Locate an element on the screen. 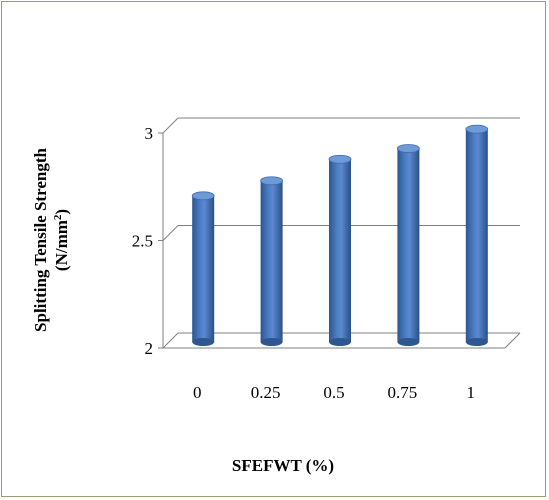 This screenshot has width=549, height=500. y-tick-labels: 22.53 is located at coordinates (142, 241).